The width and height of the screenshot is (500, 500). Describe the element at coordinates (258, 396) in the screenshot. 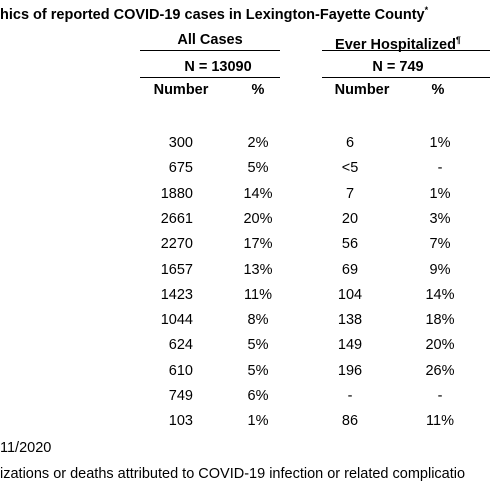

I see `cell: 6%` at that location.